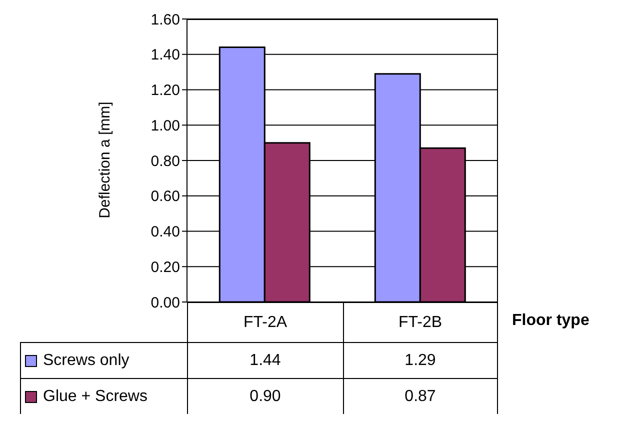 The width and height of the screenshot is (618, 433). What do you see at coordinates (165, 91) in the screenshot?
I see `y-tick-label: 1.20` at bounding box center [165, 91].